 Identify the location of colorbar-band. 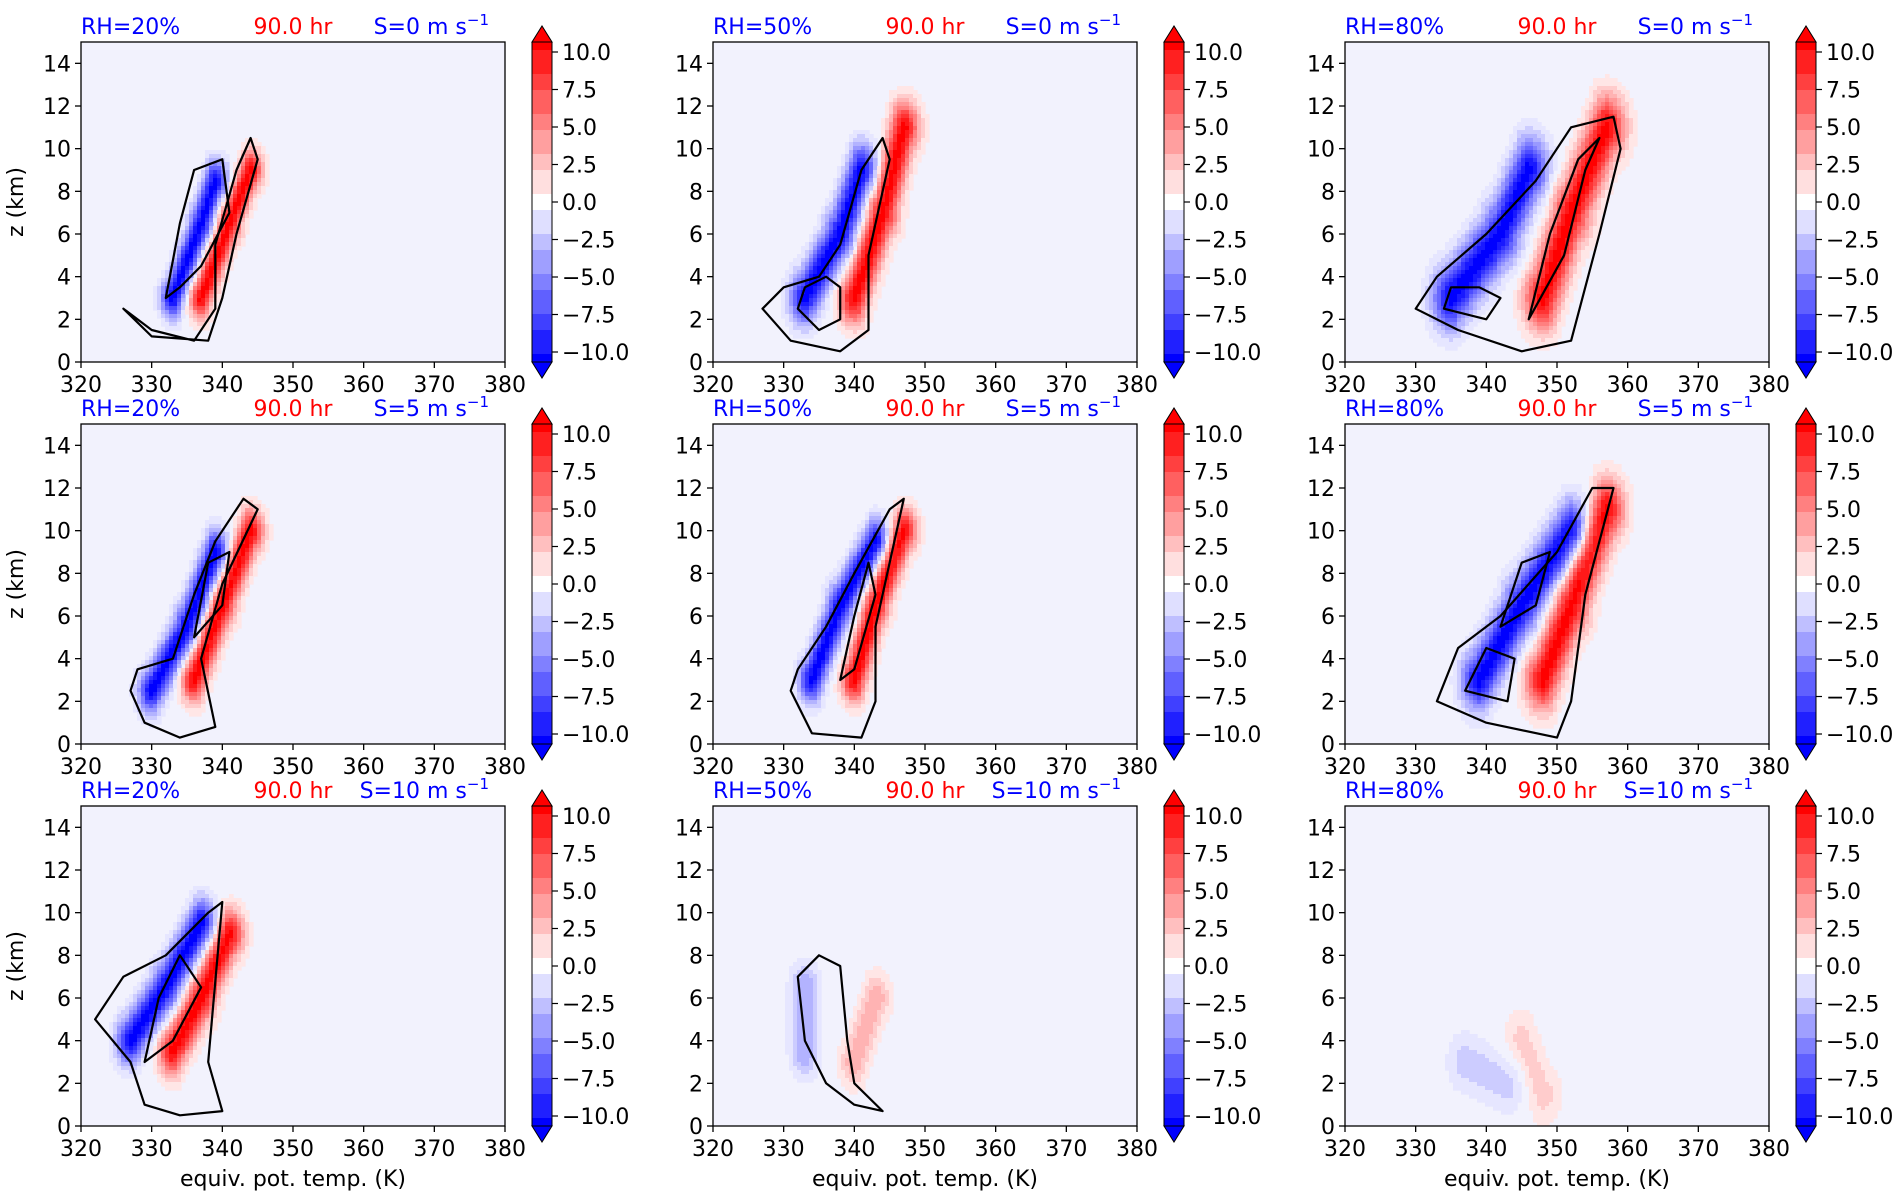
(1174, 302).